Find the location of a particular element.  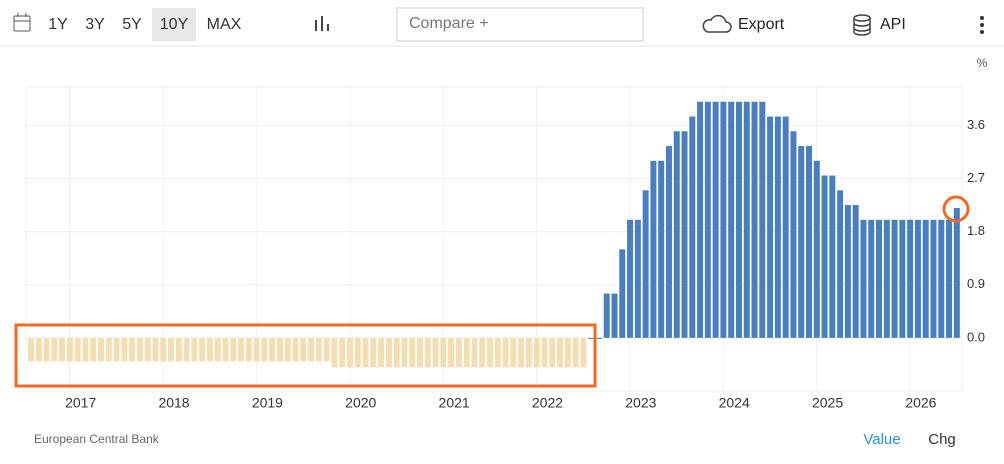

highlight-box is located at coordinates (305, 355).